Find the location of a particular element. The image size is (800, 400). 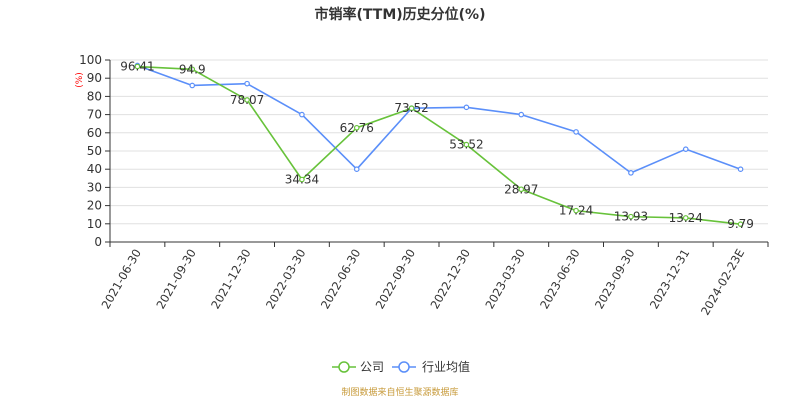

data-label: 28.97 is located at coordinates (521, 189).